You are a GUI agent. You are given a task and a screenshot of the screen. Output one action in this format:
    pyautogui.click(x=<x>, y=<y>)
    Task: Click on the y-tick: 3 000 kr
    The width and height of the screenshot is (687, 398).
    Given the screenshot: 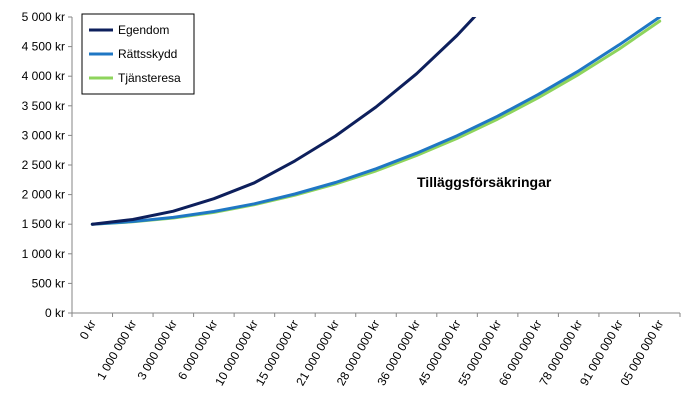 What is the action you would take?
    pyautogui.click(x=43, y=135)
    